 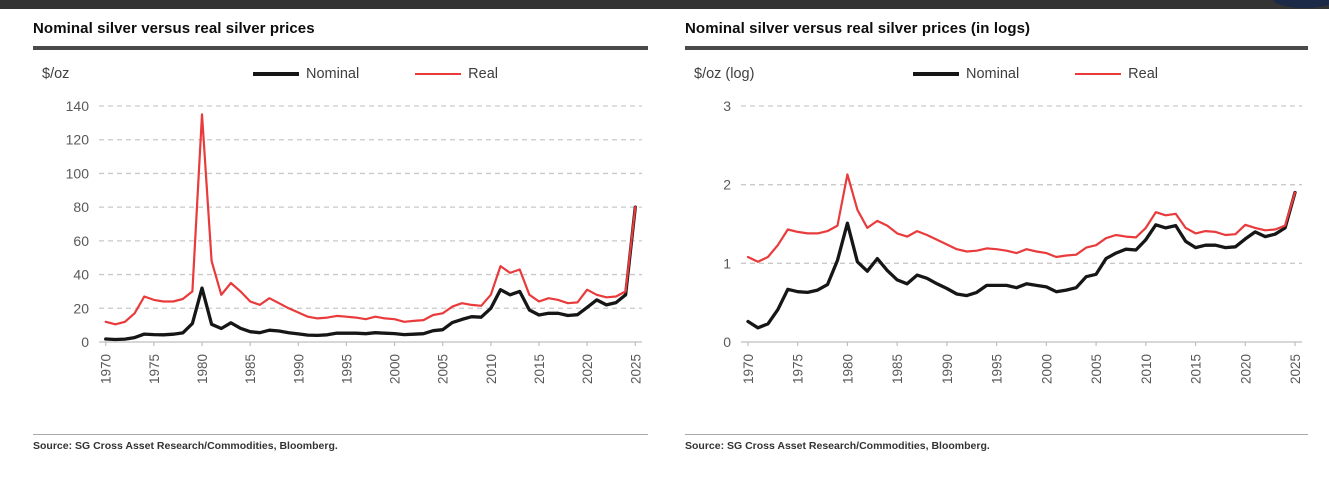 I want to click on y-tick-label: 80, so click(x=81, y=207).